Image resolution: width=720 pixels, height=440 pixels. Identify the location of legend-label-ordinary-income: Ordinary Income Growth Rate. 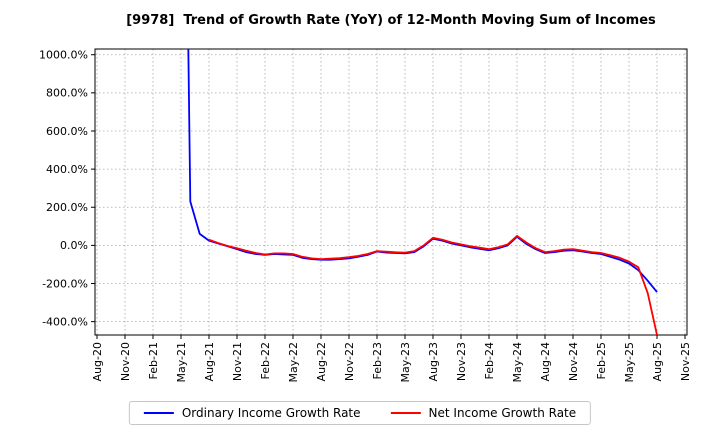
(271, 413).